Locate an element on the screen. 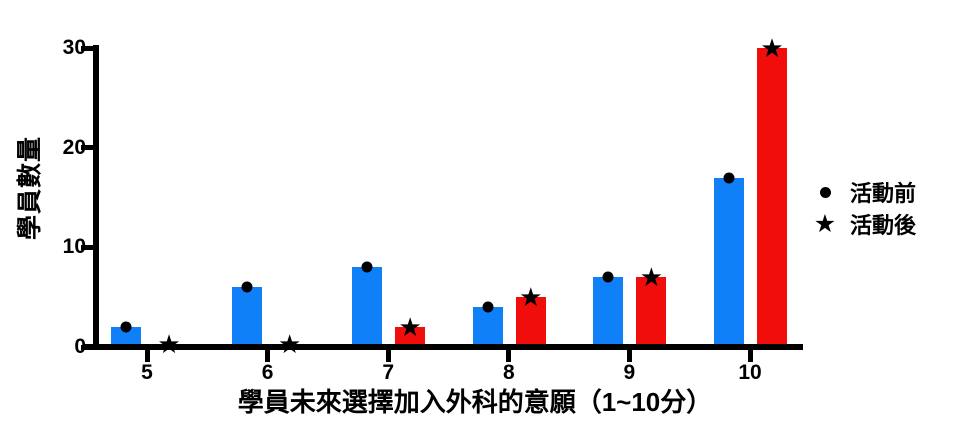  legend-item-after: ★ 活動後 is located at coordinates (864, 224).